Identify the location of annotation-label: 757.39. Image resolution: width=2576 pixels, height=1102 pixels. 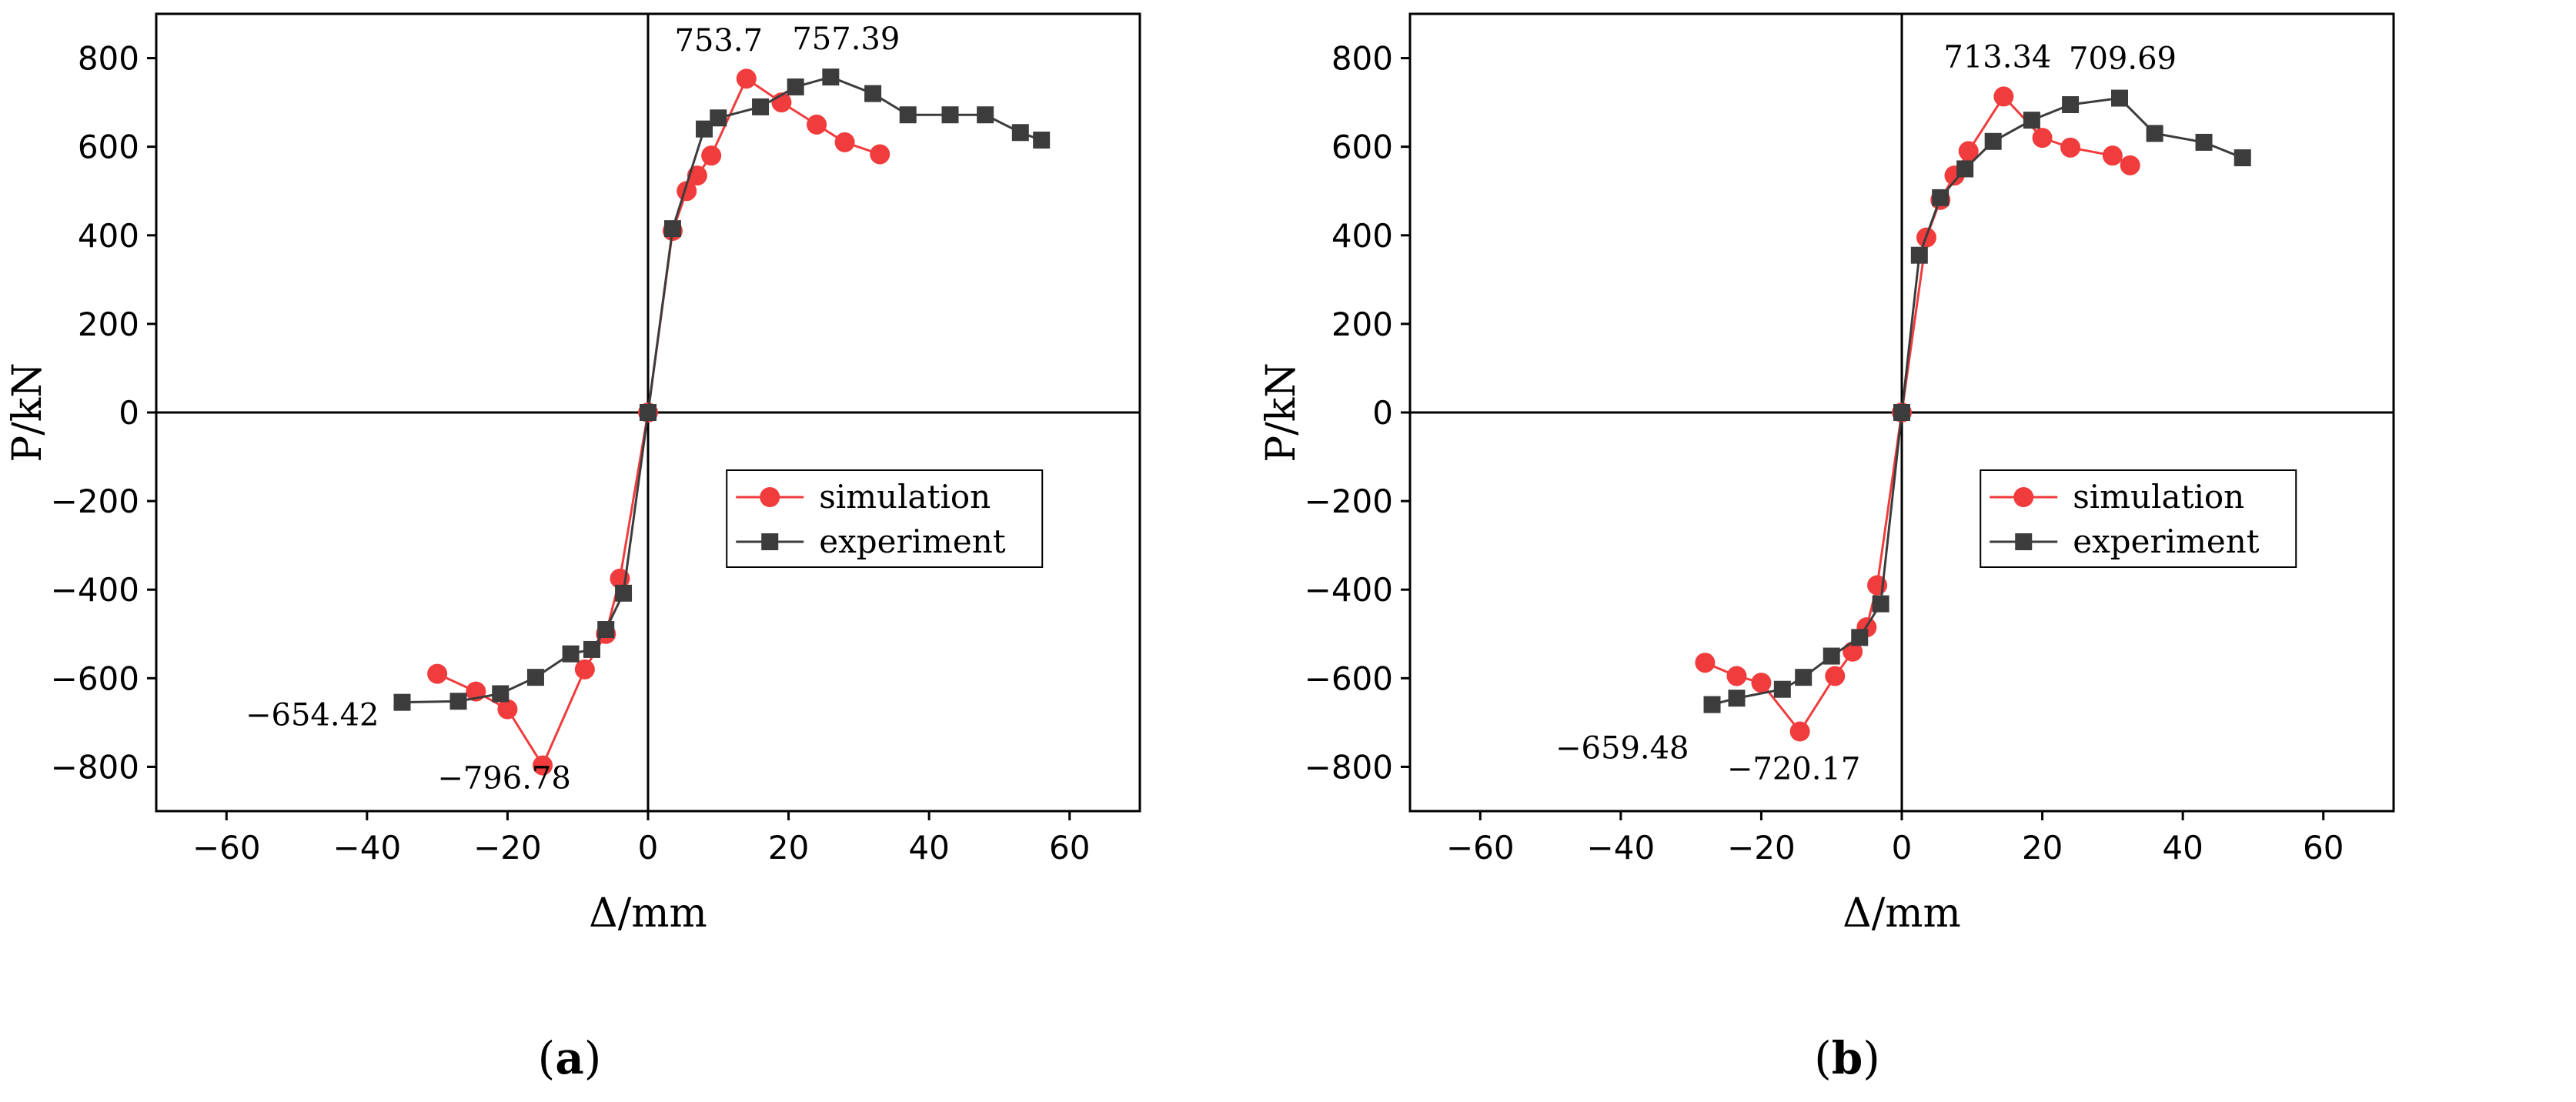
(846, 39).